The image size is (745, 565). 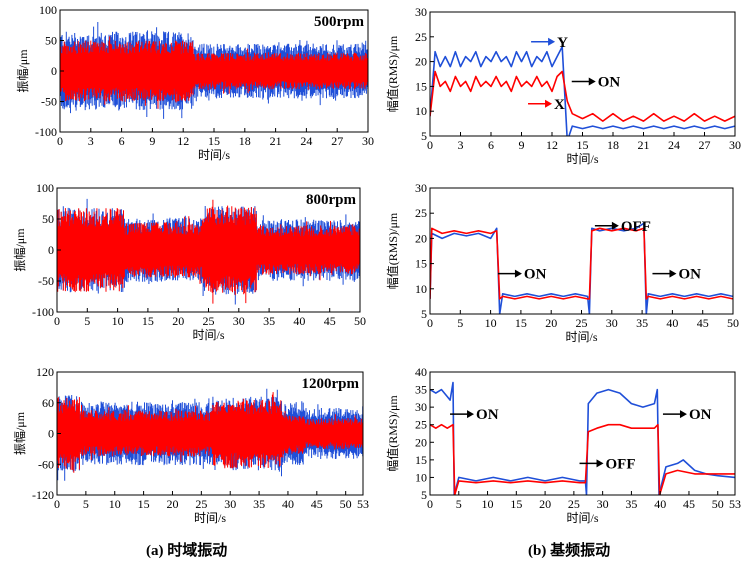 I want to click on x-tick-label: 53, so click(x=363, y=504).